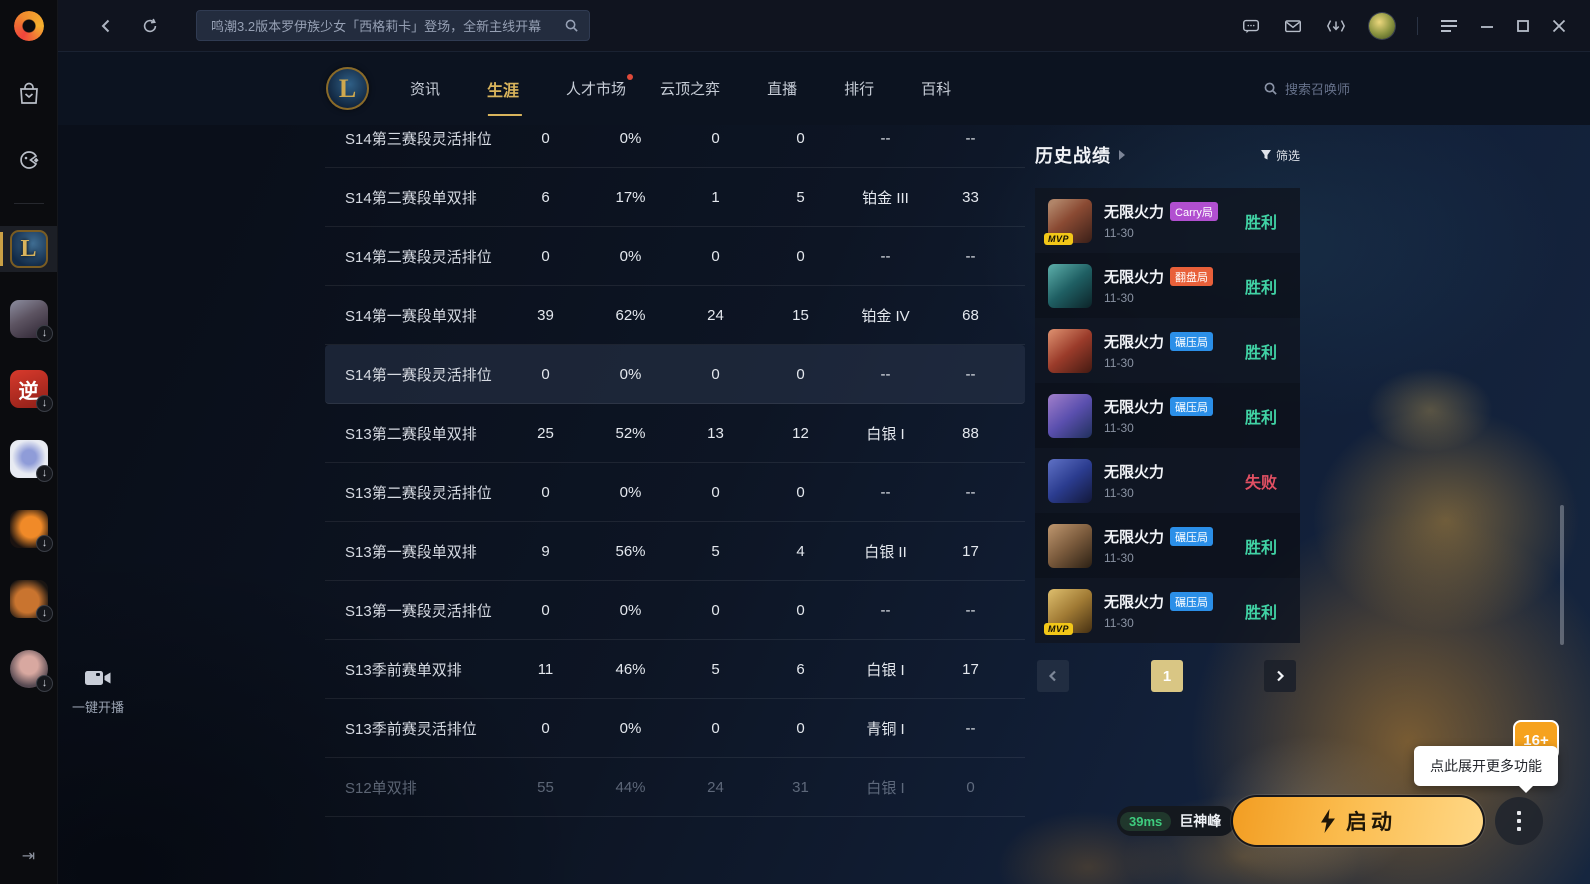 Image resolution: width=1590 pixels, height=884 pixels. What do you see at coordinates (28, 856) in the screenshot?
I see `expand-sidebar-icon: ⇥` at bounding box center [28, 856].